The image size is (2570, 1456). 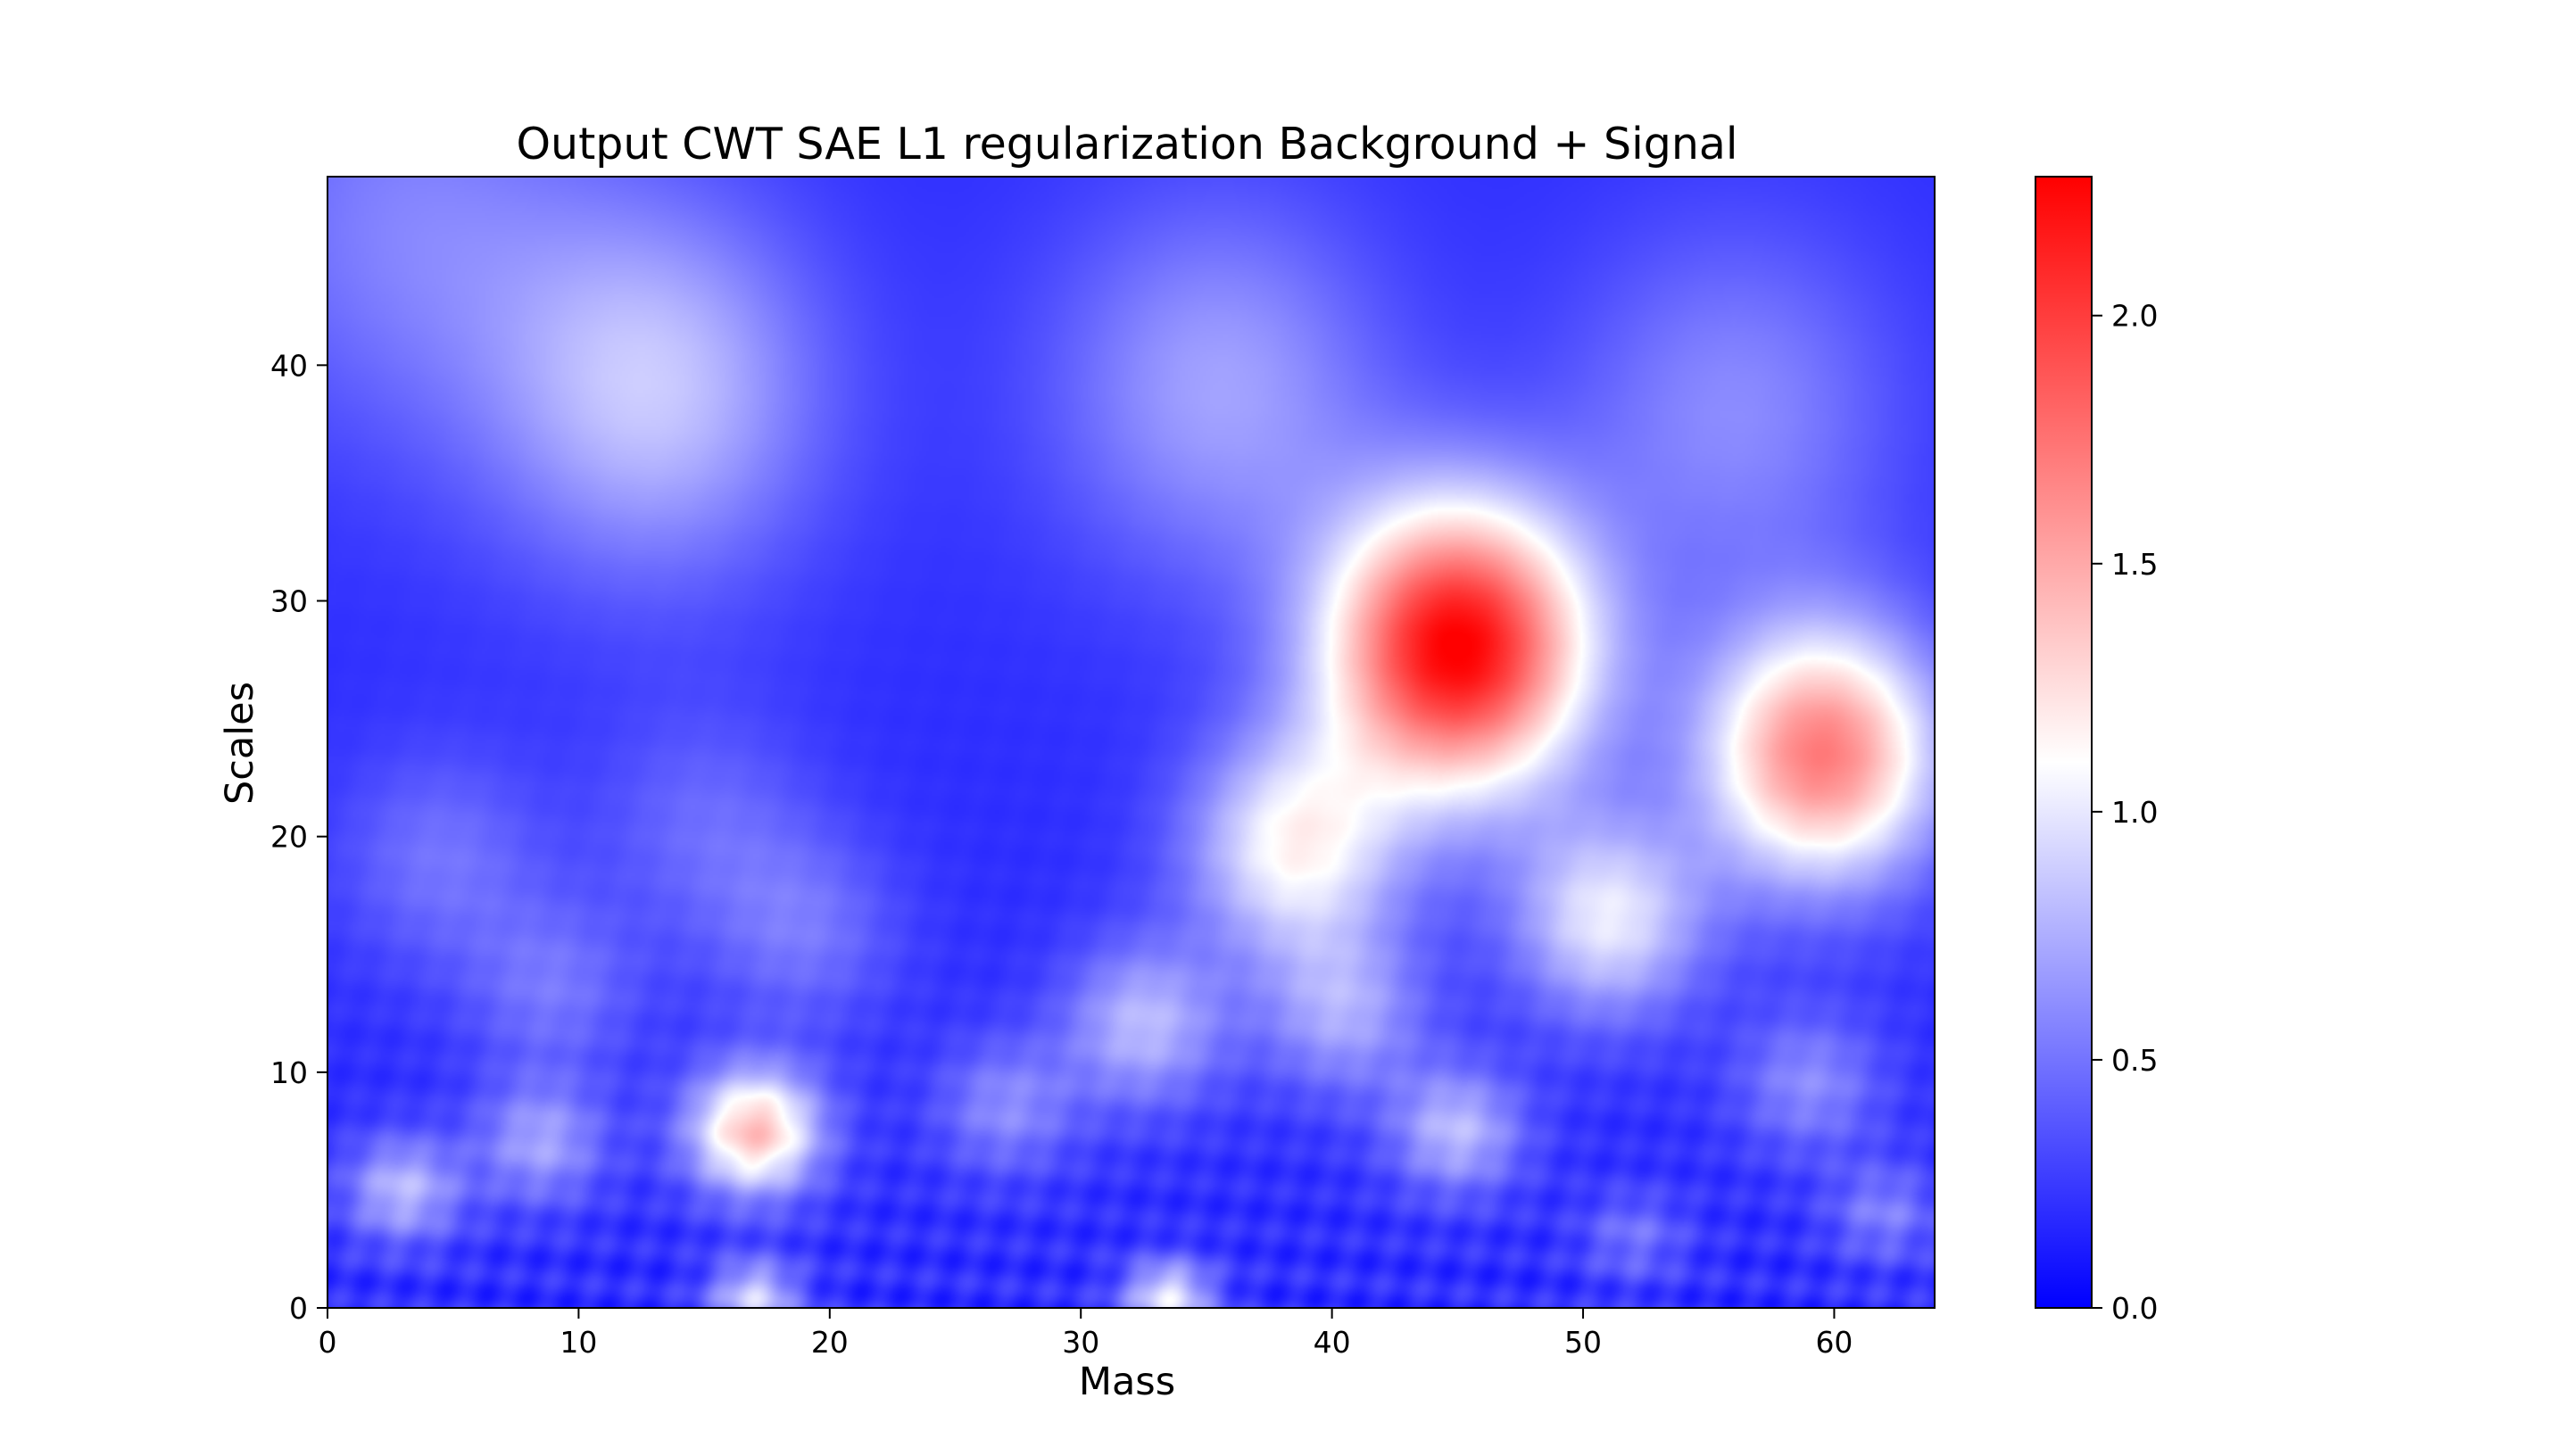 What do you see at coordinates (2134, 1308) in the screenshot?
I see `colorbar-tick-label: 0.0` at bounding box center [2134, 1308].